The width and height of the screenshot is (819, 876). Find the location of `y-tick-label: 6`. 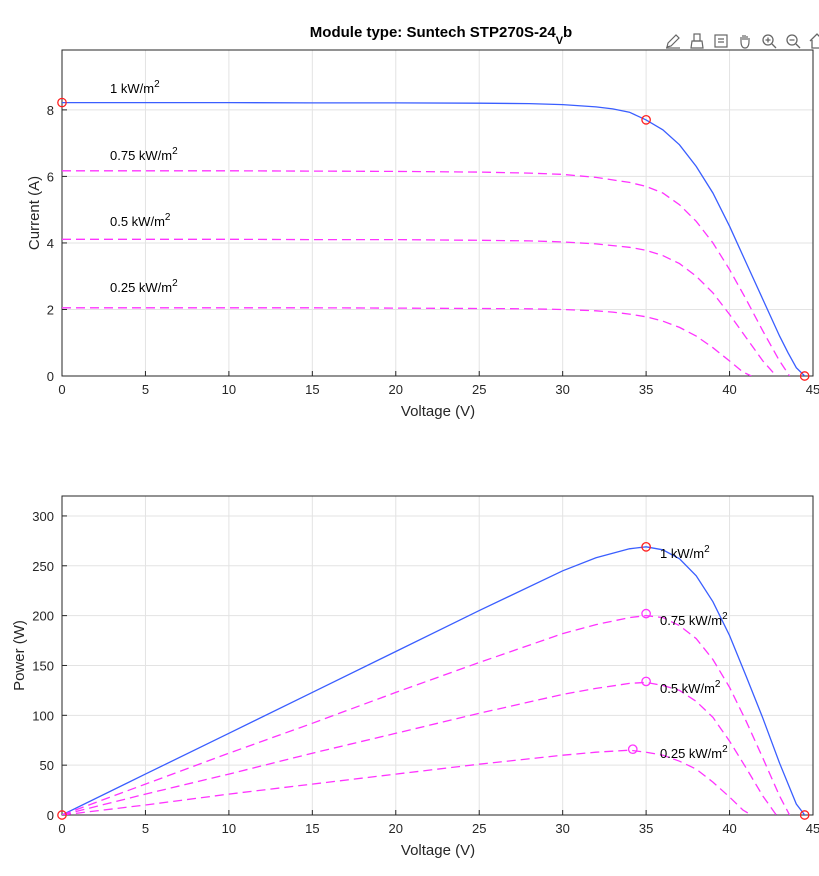

y-tick-label: 6 is located at coordinates (50, 176).